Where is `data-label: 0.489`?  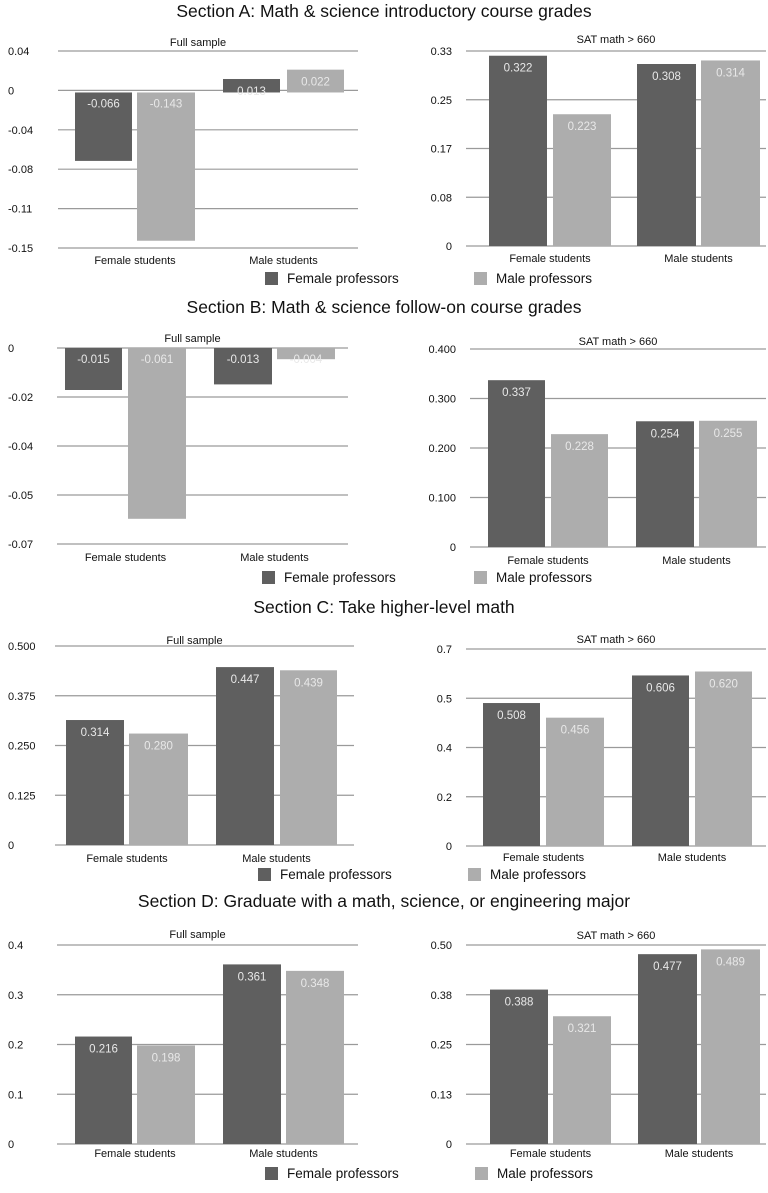 data-label: 0.489 is located at coordinates (730, 962).